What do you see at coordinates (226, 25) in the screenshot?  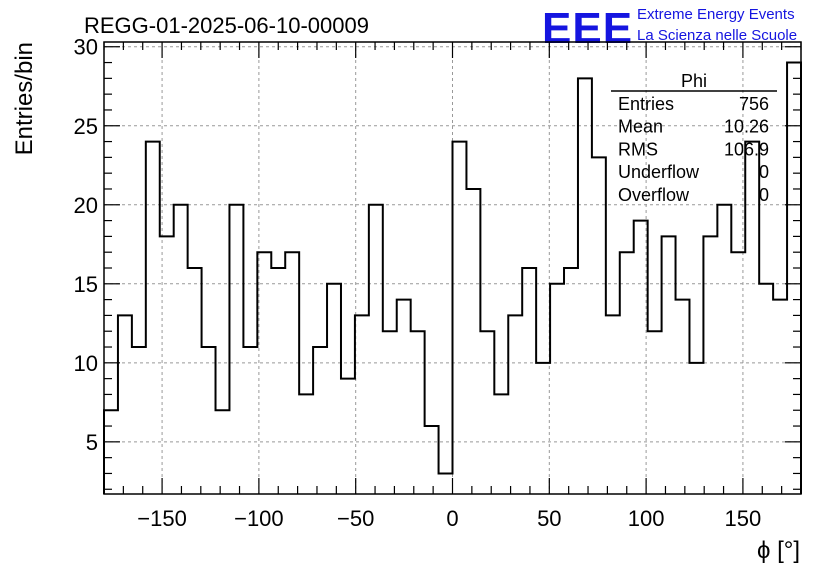 I see `chart-title: REGG-01-2025-06-10-00009` at bounding box center [226, 25].